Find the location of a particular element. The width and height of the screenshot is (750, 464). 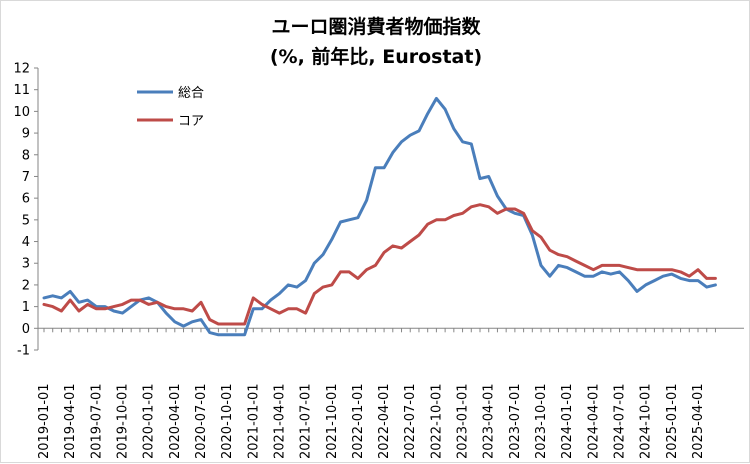

x-tick-label: 2024-10-01 is located at coordinates (646, 421).